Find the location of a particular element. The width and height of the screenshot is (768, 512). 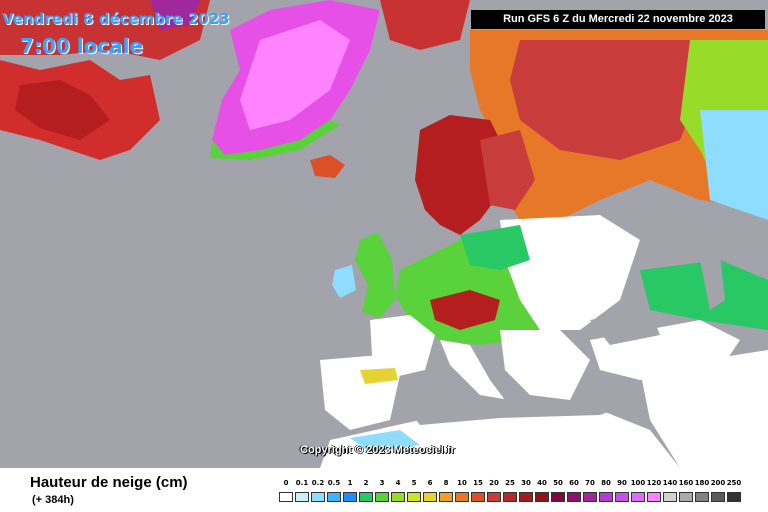

russia-east-blue is located at coordinates (734, 165).